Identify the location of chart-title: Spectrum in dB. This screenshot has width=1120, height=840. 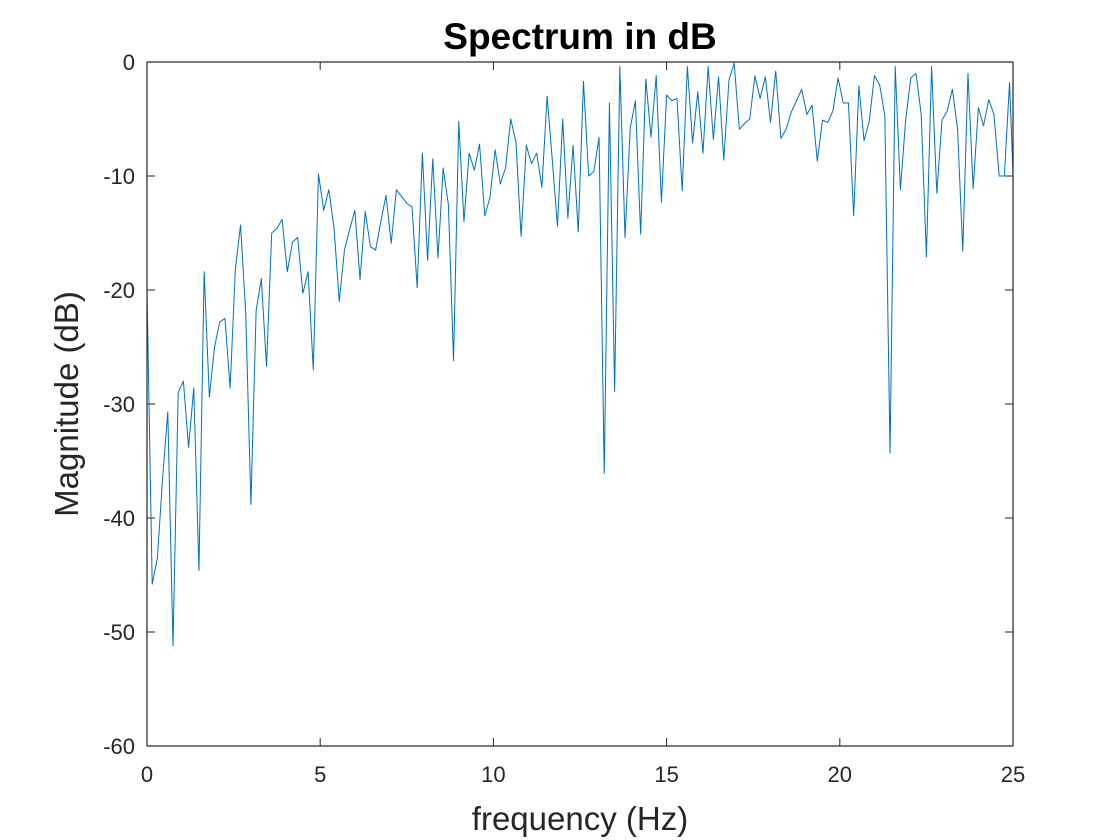
(579, 36).